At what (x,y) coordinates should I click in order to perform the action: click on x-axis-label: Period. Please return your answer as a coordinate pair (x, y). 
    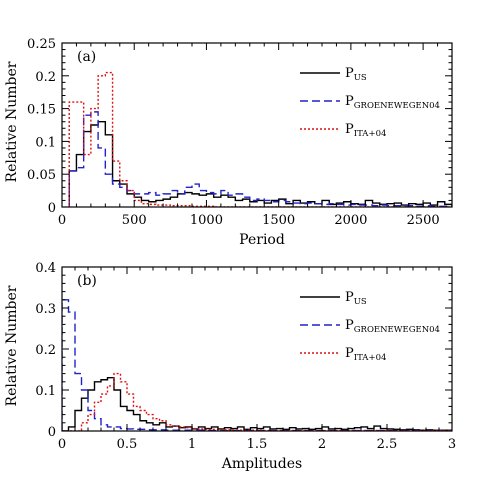
    Looking at the image, I should click on (262, 240).